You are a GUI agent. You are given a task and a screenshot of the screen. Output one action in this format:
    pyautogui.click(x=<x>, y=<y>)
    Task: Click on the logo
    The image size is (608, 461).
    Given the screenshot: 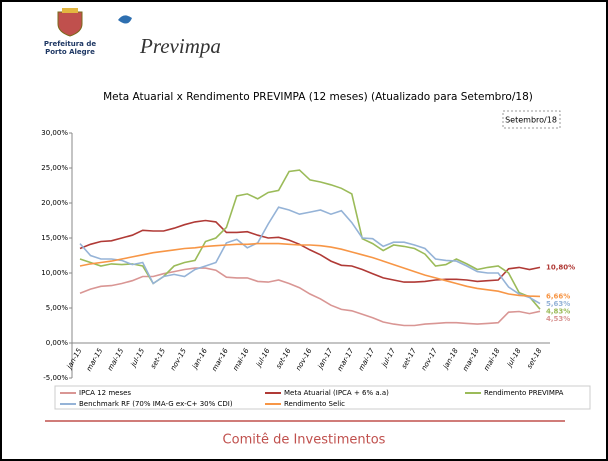 What is the action you would take?
    pyautogui.click(x=70, y=22)
    